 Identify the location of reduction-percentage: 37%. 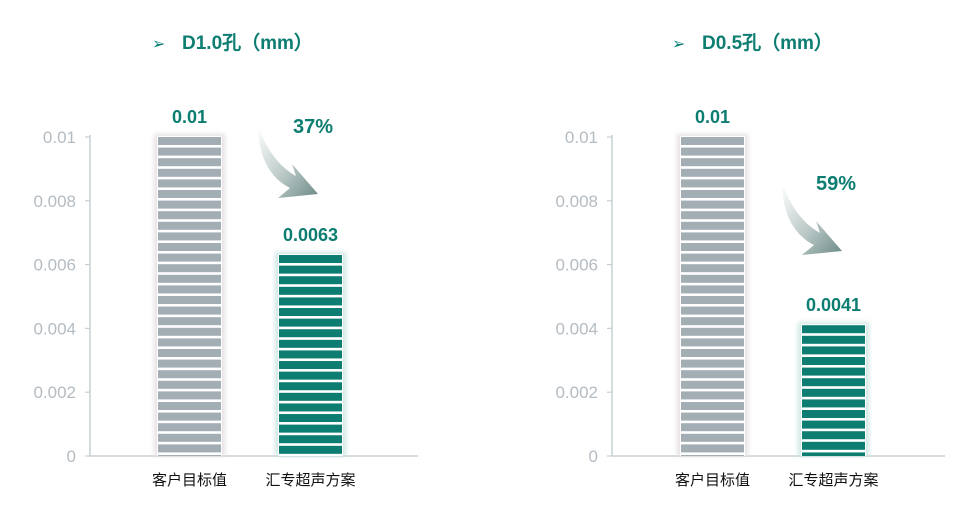
(313, 127).